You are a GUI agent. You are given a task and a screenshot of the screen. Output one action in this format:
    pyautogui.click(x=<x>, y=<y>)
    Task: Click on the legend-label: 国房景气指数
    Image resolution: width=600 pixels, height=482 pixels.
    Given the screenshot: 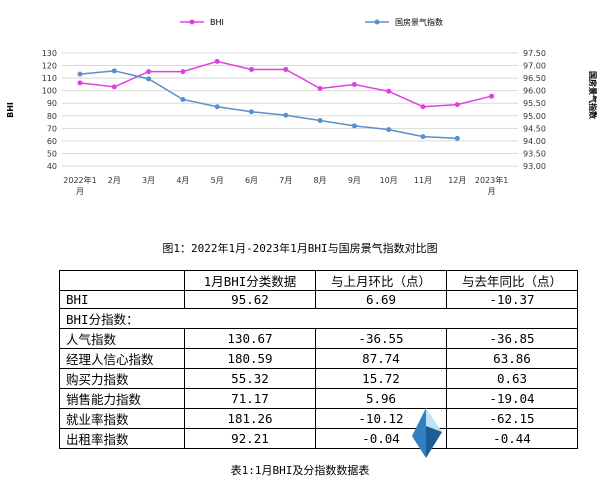 What is the action you would take?
    pyautogui.click(x=419, y=22)
    